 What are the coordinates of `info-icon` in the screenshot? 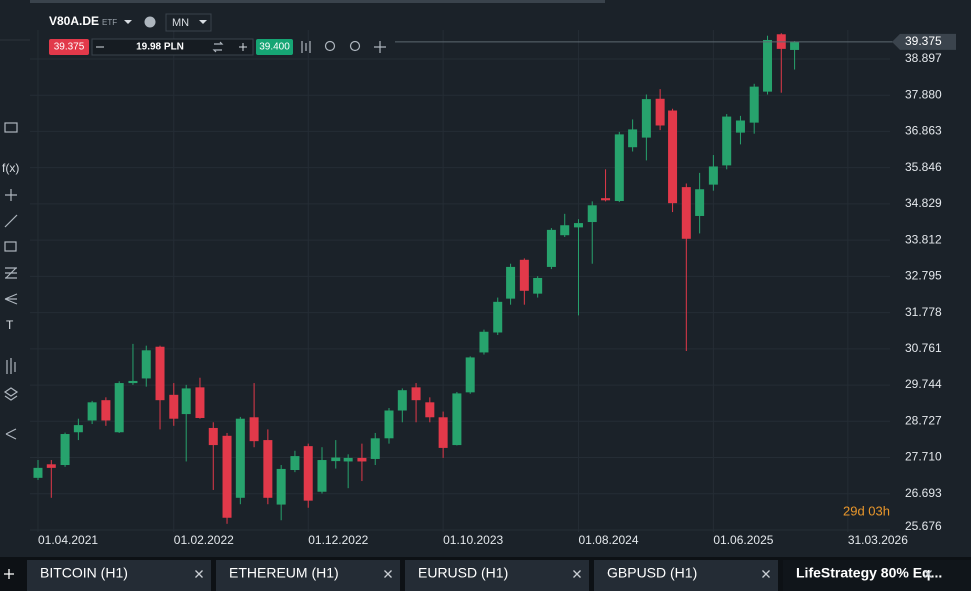 It's located at (150, 22).